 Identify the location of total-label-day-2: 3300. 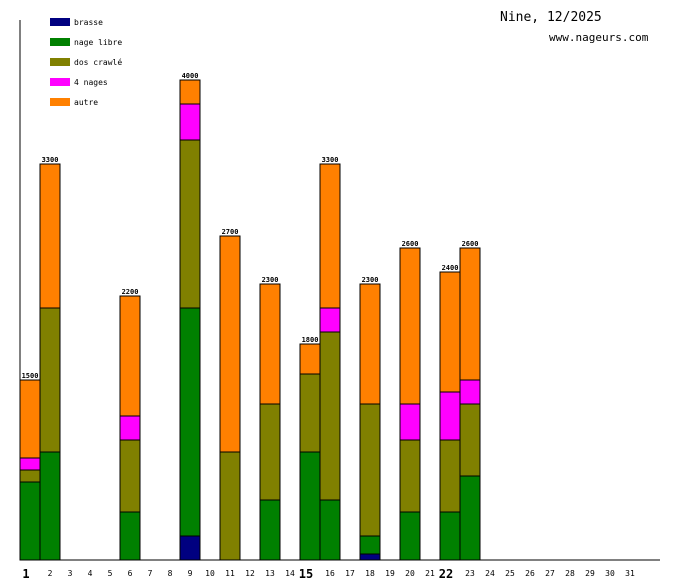
(50, 160).